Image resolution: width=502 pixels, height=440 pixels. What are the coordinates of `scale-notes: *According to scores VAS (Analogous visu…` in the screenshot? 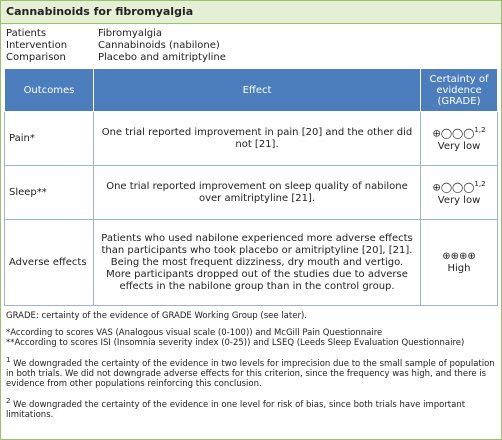 It's located at (251, 338).